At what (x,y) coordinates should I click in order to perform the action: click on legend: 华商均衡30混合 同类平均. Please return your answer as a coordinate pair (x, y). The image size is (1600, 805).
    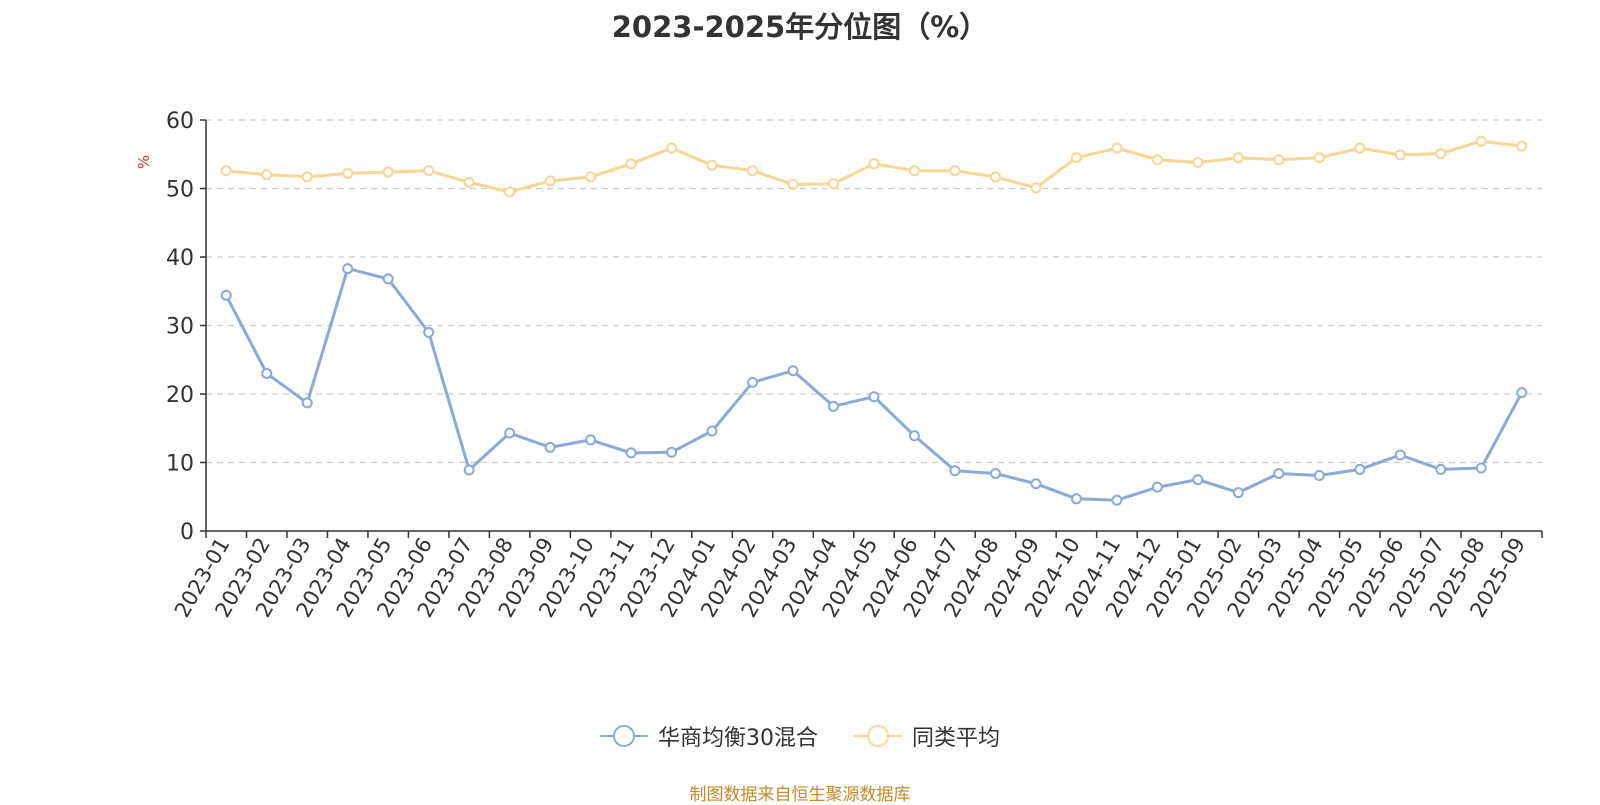
    Looking at the image, I should click on (800, 736).